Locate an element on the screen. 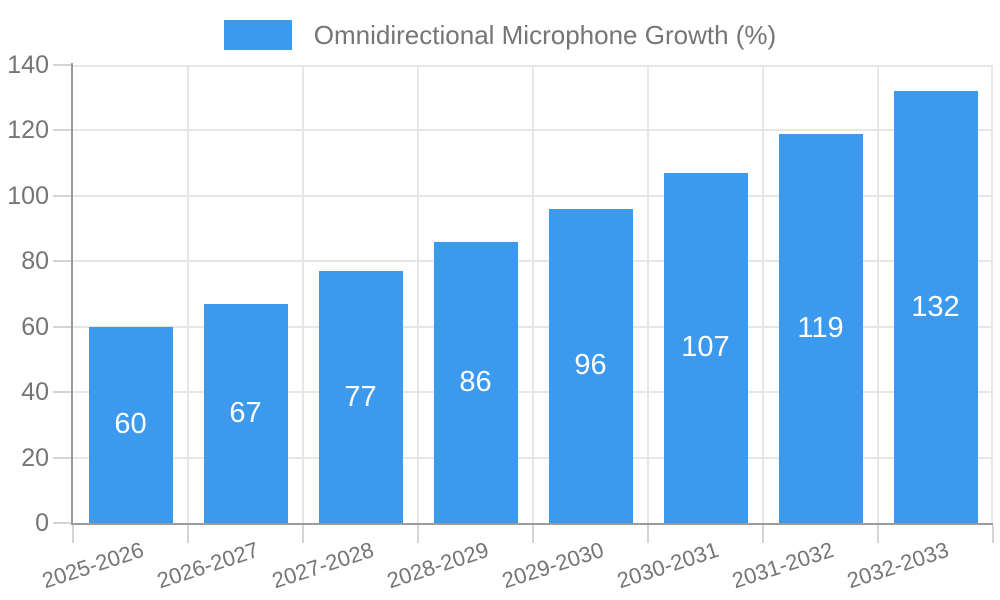 The image size is (1000, 600). y-tick-label: 60 is located at coordinates (35, 326).